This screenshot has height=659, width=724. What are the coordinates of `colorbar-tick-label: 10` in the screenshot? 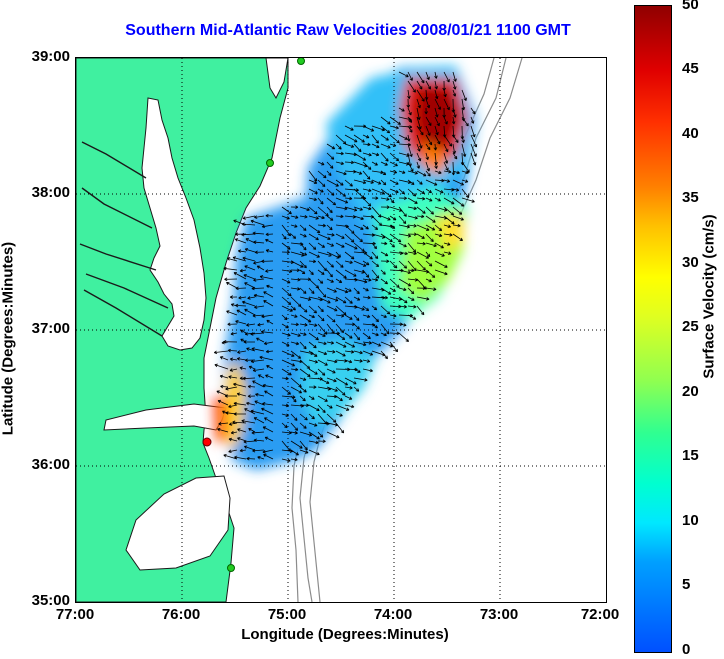 It's located at (690, 520).